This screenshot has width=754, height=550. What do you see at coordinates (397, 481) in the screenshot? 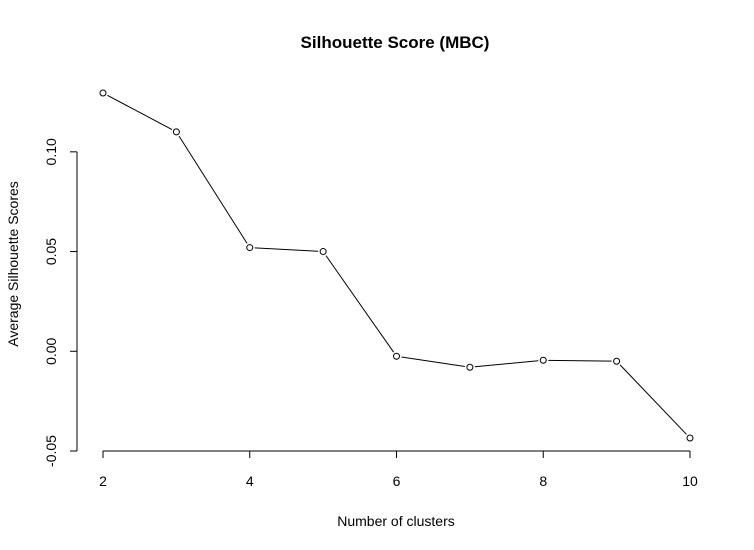
I see `x-tick-label: 6` at bounding box center [397, 481].